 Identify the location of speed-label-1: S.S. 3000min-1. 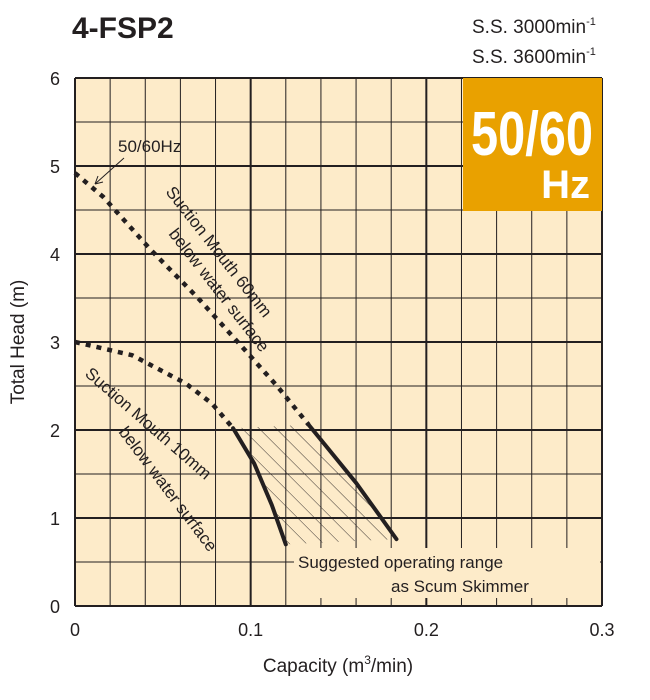
(534, 27).